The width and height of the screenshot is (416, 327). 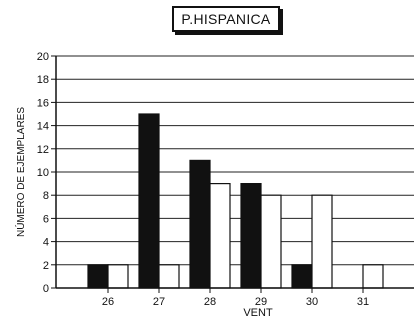 I want to click on y-axis-ticks: 0 2 4 6 8 10 12 14 16 18 20, so click(x=46, y=173).